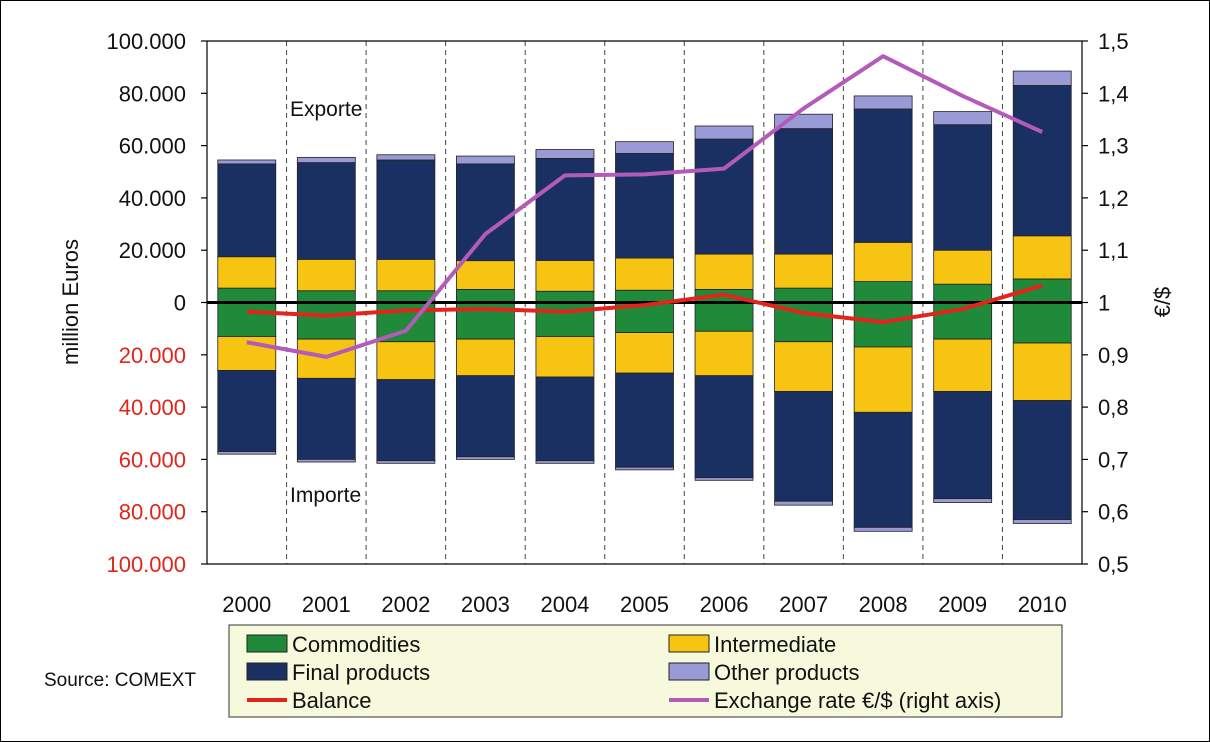  Describe the element at coordinates (1042, 161) in the screenshot. I see `bar-export-final-products-2010` at that location.